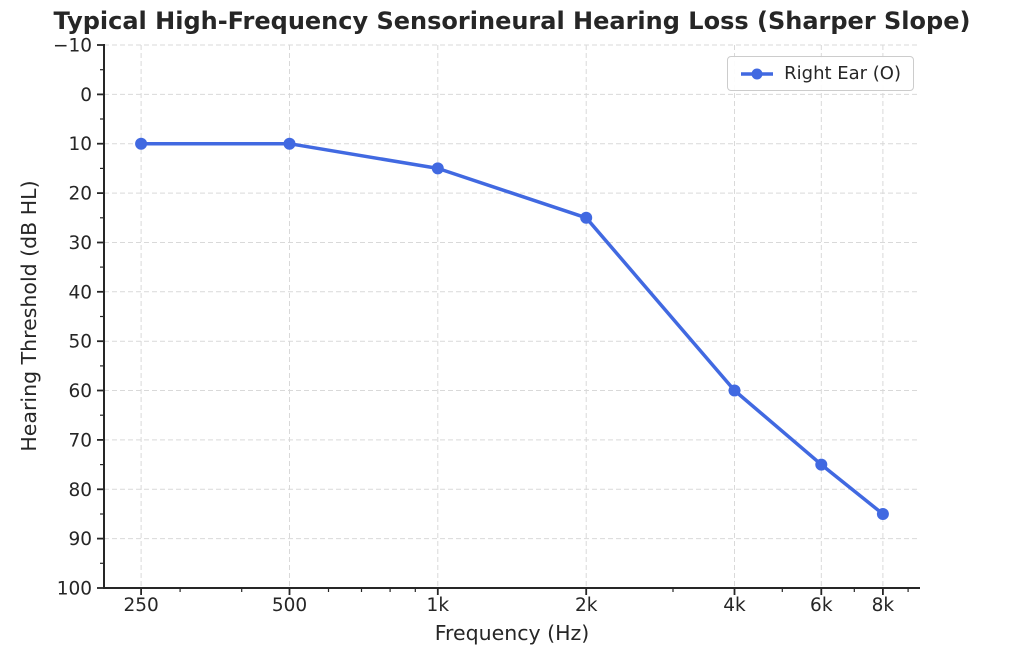 The width and height of the screenshot is (1024, 659). What do you see at coordinates (80, 292) in the screenshot?
I see `svg-text: 40` at bounding box center [80, 292].